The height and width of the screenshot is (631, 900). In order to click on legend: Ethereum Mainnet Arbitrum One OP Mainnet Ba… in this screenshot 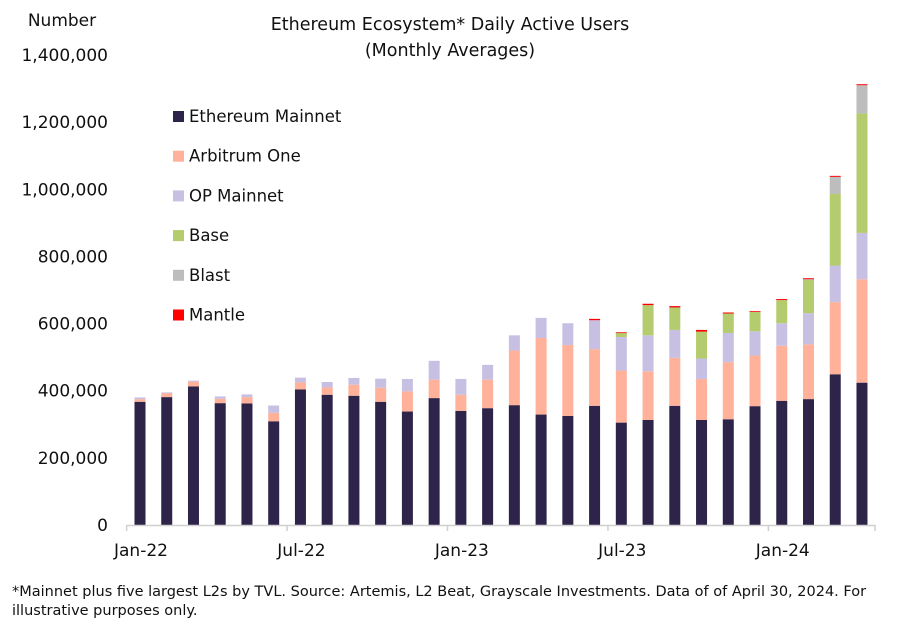, I will do `click(257, 216)`.